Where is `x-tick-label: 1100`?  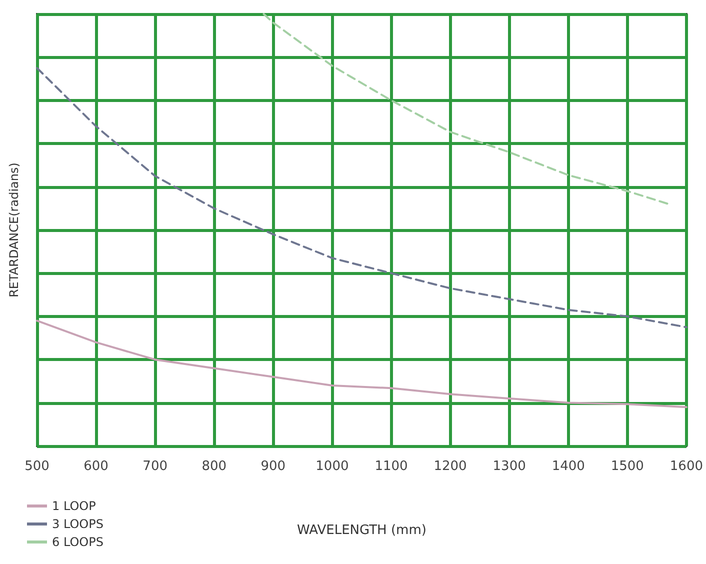 x-tick-label: 1100 is located at coordinates (391, 466).